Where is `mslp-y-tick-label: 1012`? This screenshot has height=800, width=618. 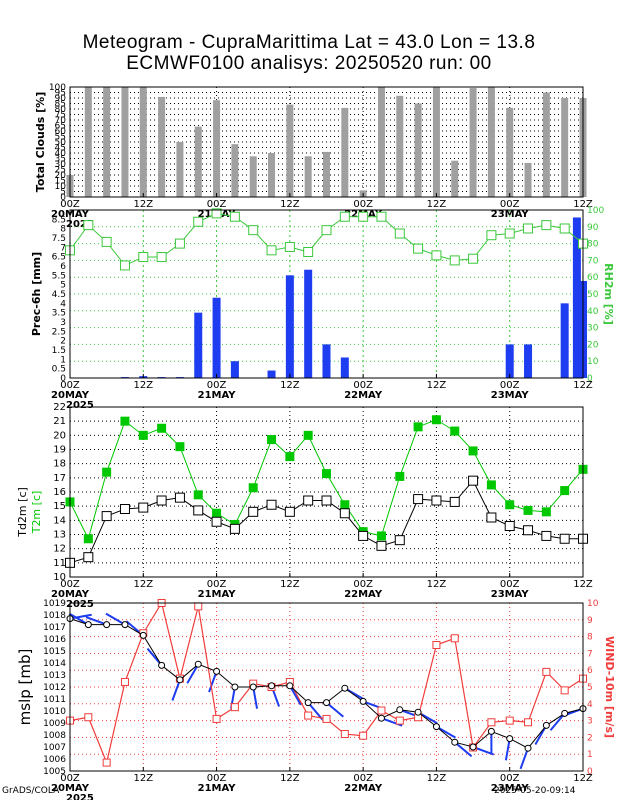 mslp-y-tick-label: 1012 is located at coordinates (54, 688).